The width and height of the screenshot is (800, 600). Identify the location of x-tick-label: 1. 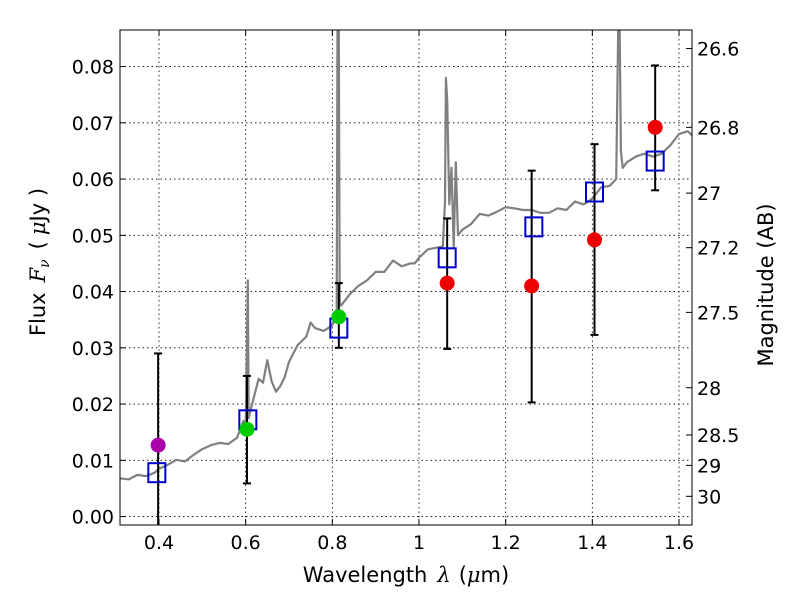
(419, 543).